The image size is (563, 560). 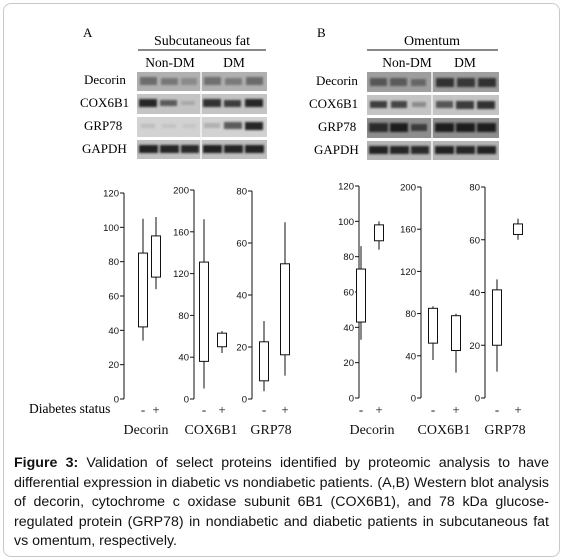 I want to click on panel-a-row-grp78: GRP78, so click(x=103, y=125).